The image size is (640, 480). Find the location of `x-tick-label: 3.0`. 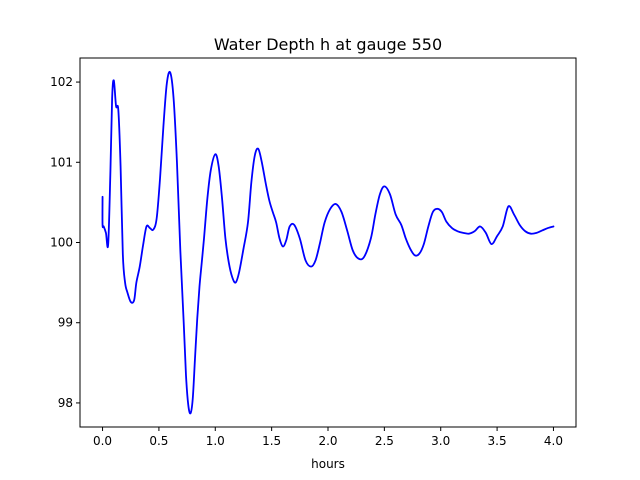

x-tick-label: 3.0 is located at coordinates (440, 441).